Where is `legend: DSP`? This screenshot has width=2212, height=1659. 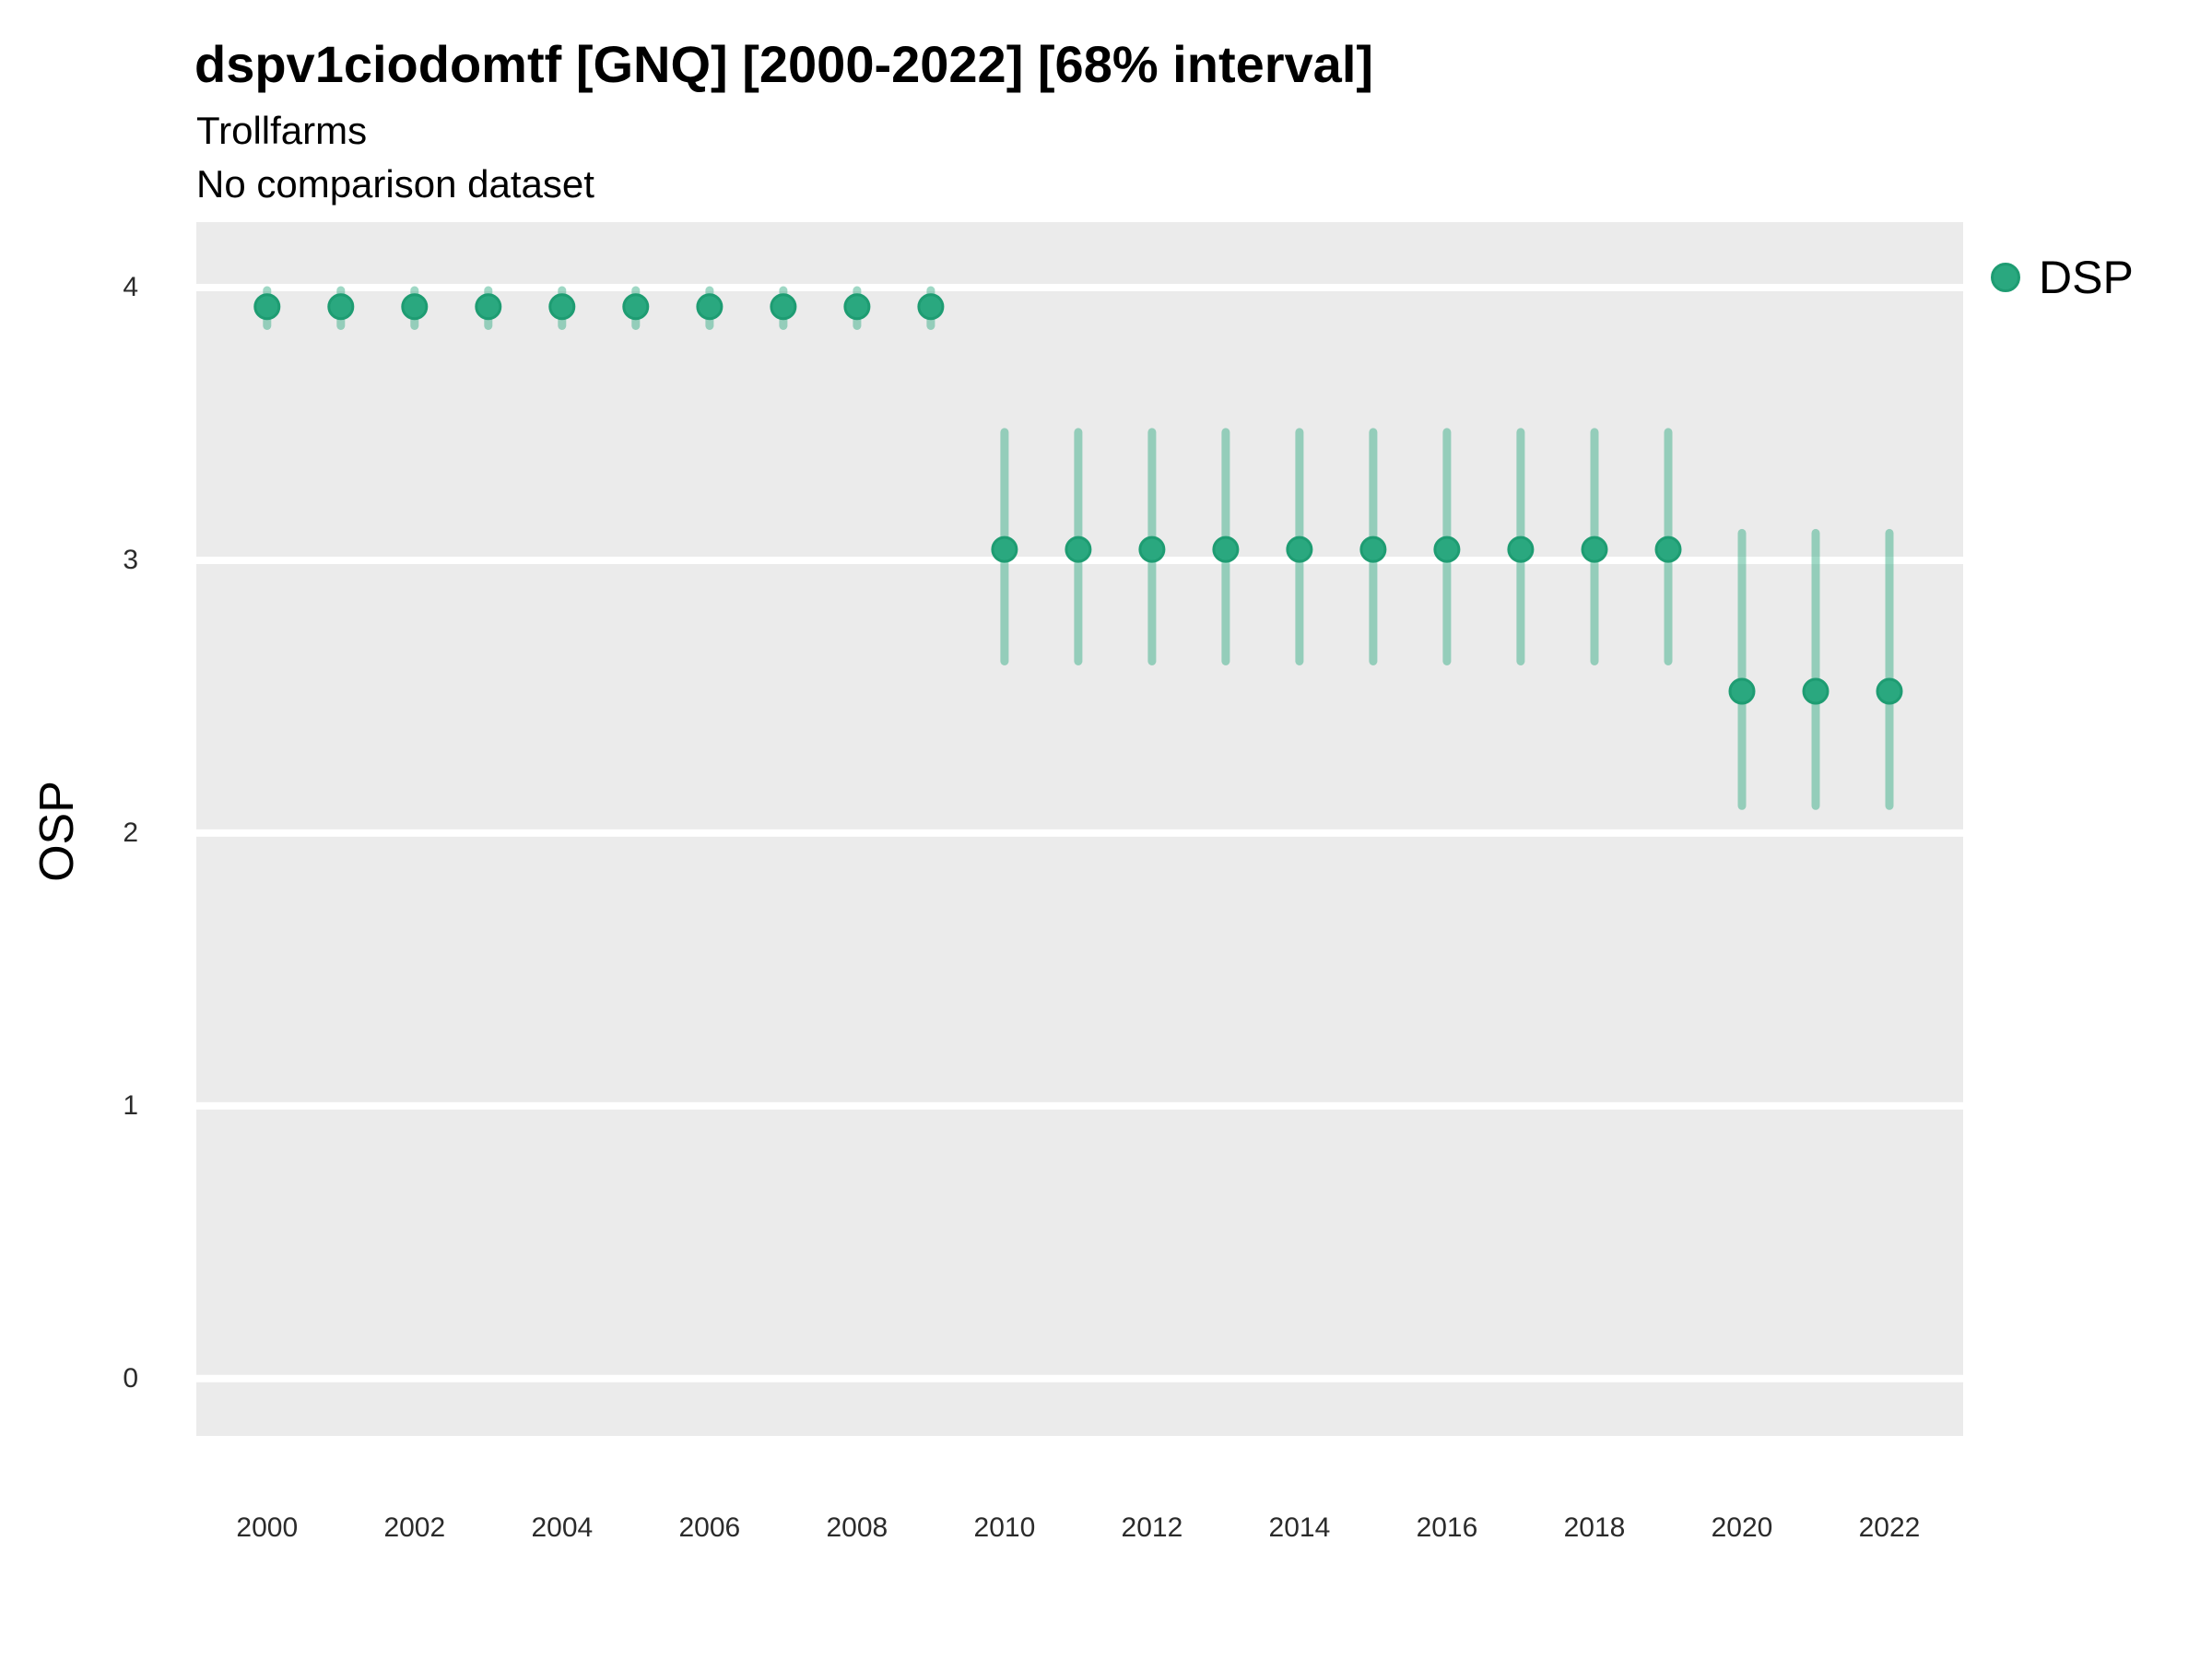
legend: DSP is located at coordinates (2062, 277).